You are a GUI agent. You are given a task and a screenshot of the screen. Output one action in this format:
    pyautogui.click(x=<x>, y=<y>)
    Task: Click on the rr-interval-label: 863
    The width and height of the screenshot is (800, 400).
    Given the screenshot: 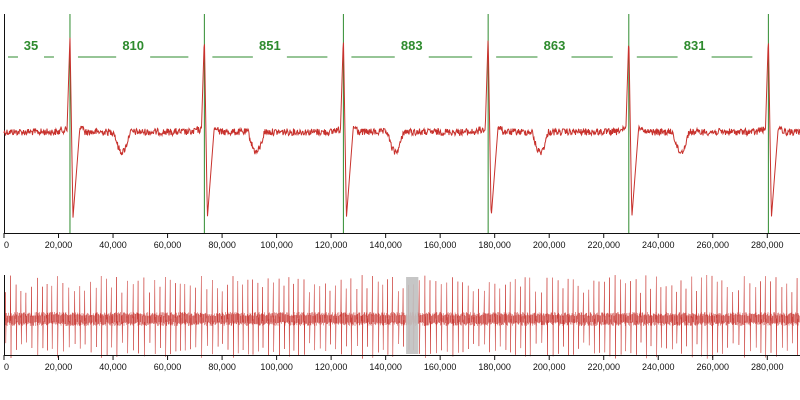 What is the action you would take?
    pyautogui.click(x=555, y=45)
    